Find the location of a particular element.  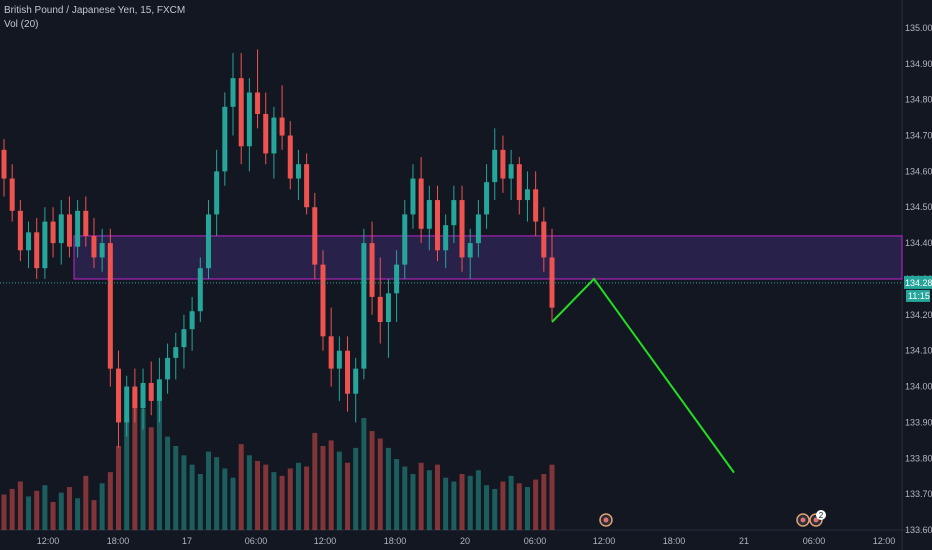

time-tick-label: 12:00 is located at coordinates (884, 541).